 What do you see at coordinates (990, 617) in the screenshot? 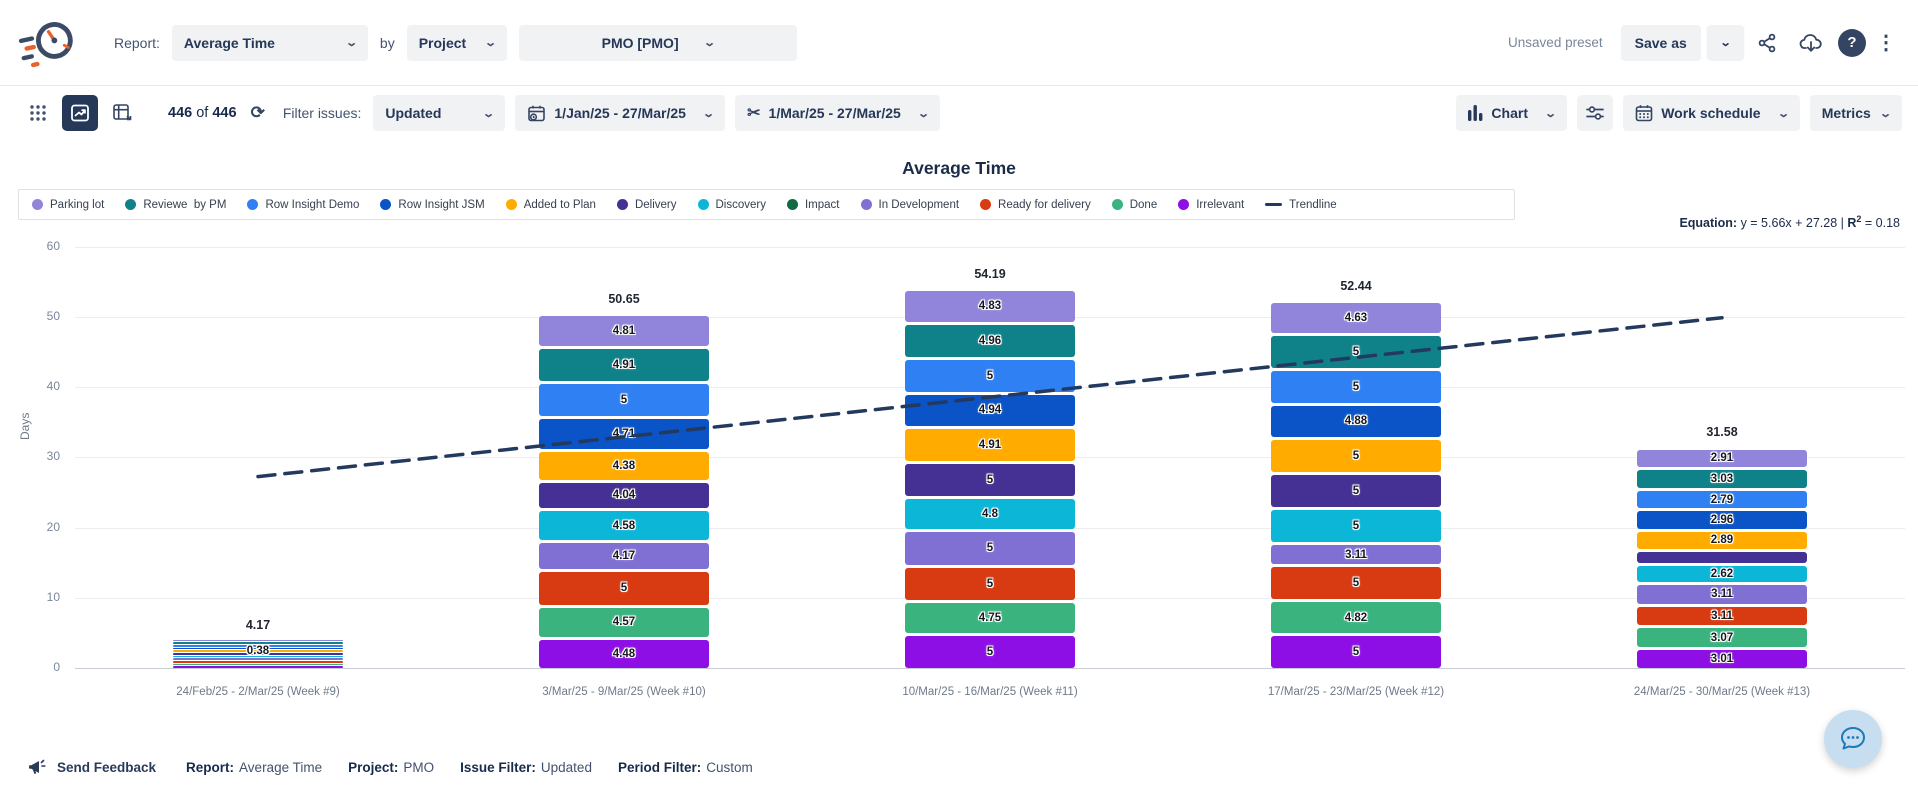
I see `bar-segment: 4.75` at bounding box center [990, 617].